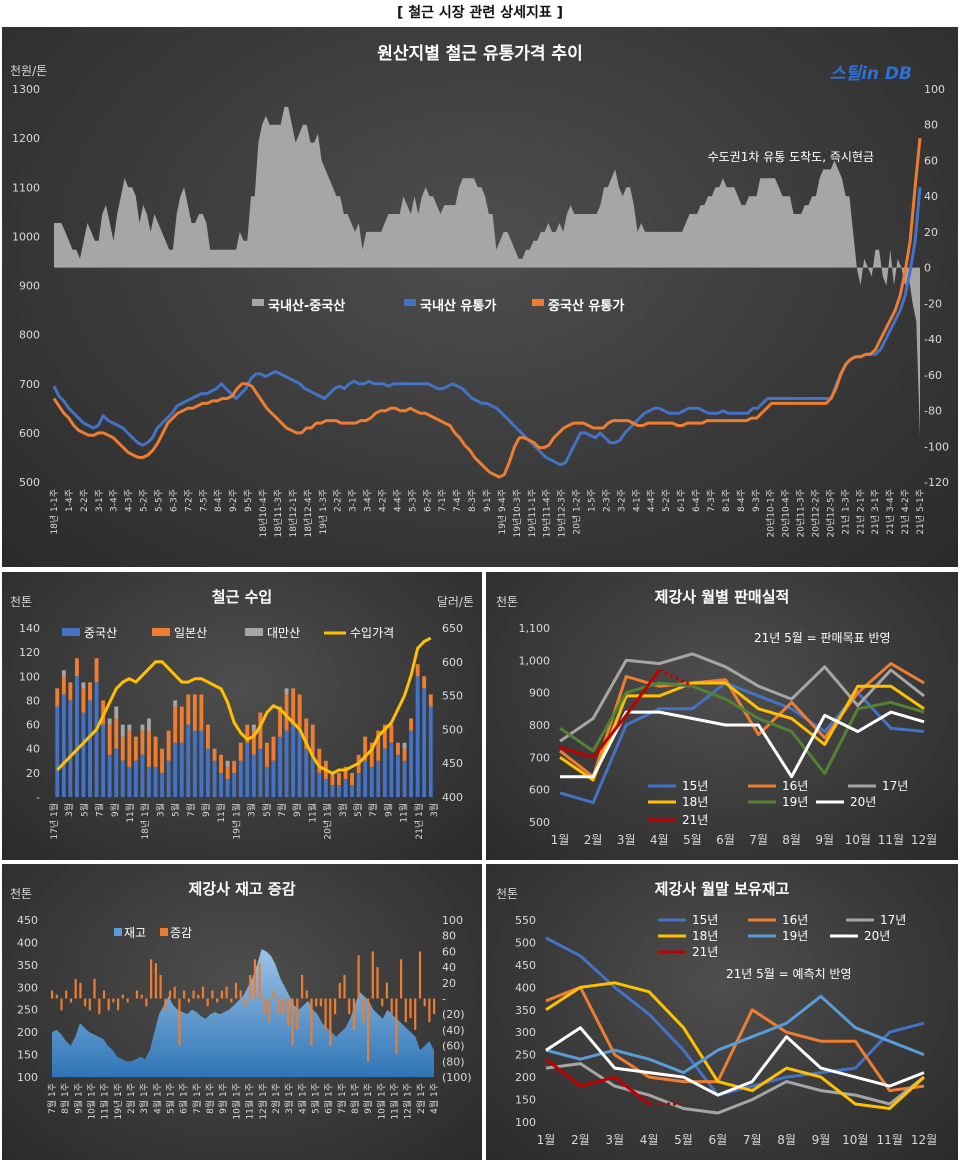 Image resolution: width=960 pixels, height=1162 pixels. I want to click on x-tick-label: 4-4주, so click(651, 500).